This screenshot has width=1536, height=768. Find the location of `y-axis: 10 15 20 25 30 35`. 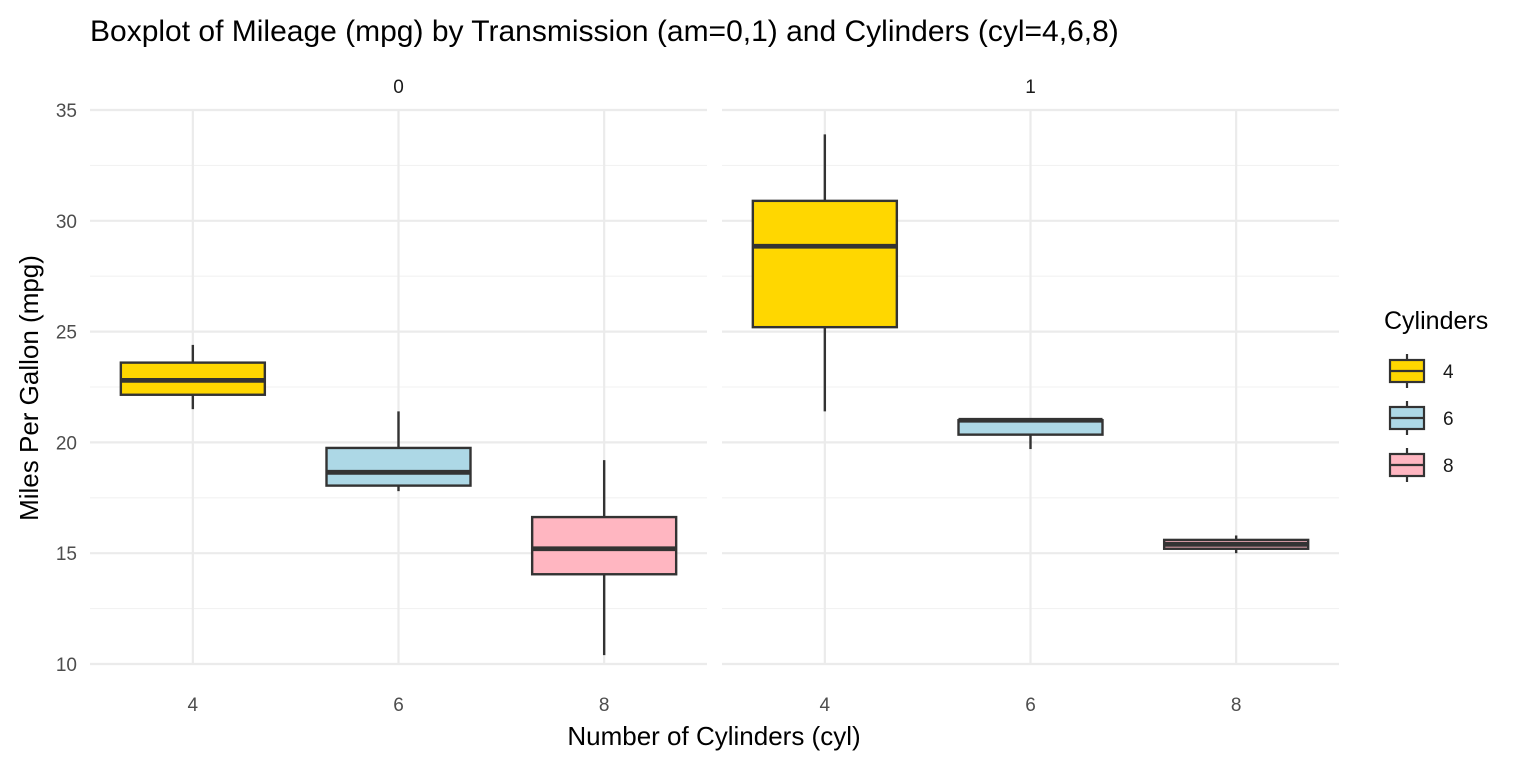

y-axis: 10 15 20 25 30 35 is located at coordinates (66, 388).